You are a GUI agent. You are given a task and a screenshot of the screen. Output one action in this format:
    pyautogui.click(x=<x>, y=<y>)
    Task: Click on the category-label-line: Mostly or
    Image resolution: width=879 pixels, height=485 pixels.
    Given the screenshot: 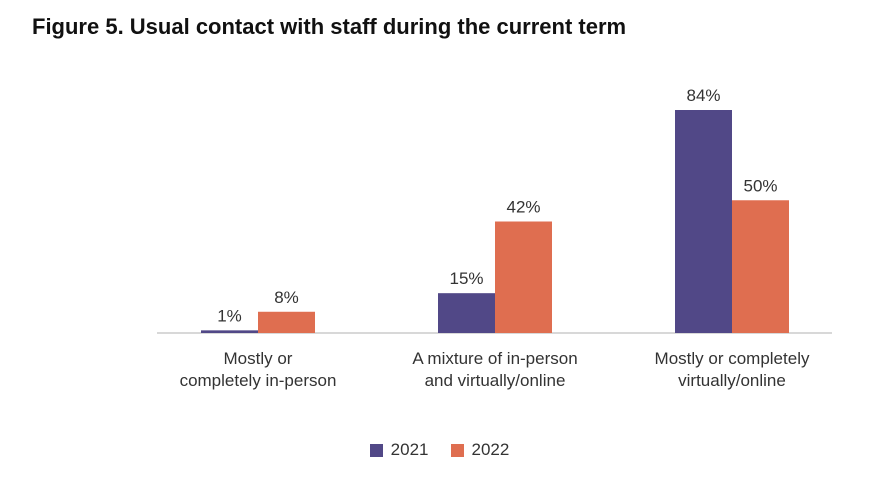 What is the action you would take?
    pyautogui.click(x=258, y=358)
    